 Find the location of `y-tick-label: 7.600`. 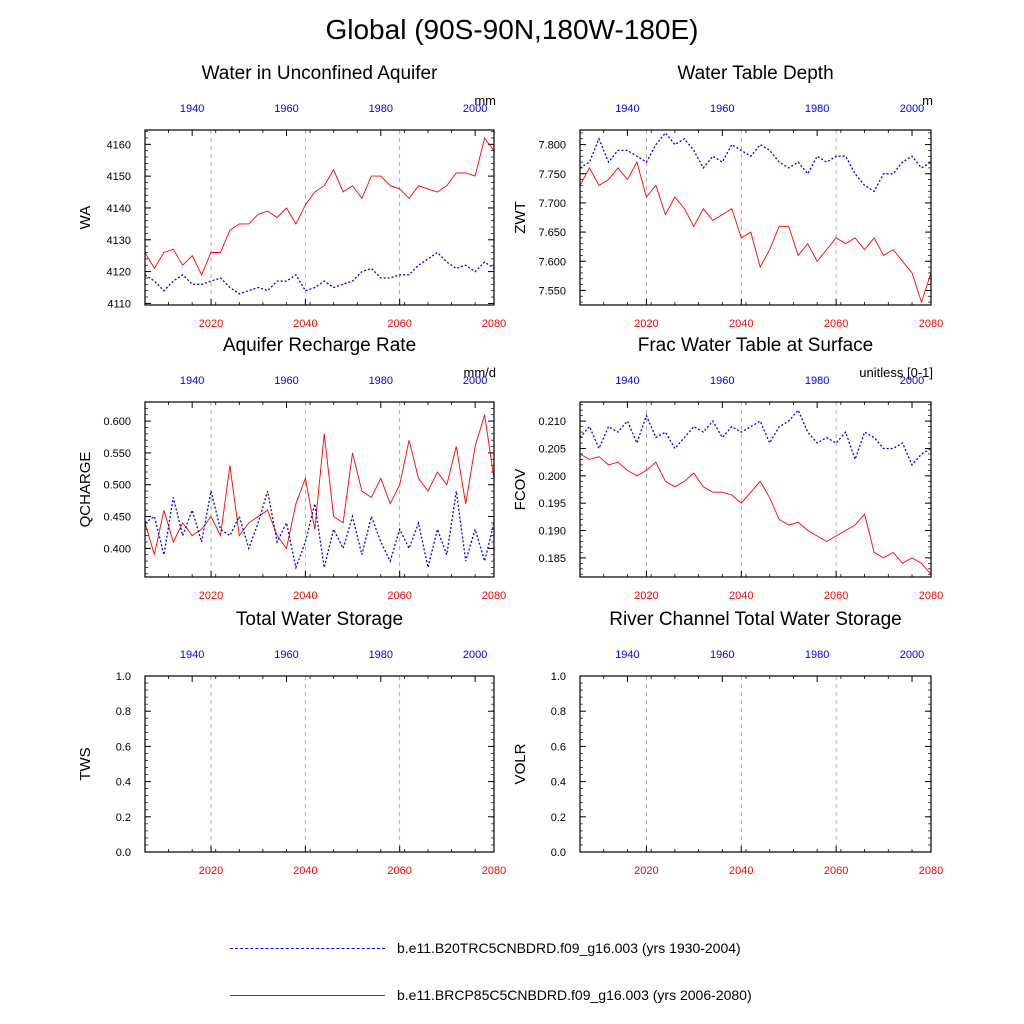

y-tick-label: 7.600 is located at coordinates (552, 262).